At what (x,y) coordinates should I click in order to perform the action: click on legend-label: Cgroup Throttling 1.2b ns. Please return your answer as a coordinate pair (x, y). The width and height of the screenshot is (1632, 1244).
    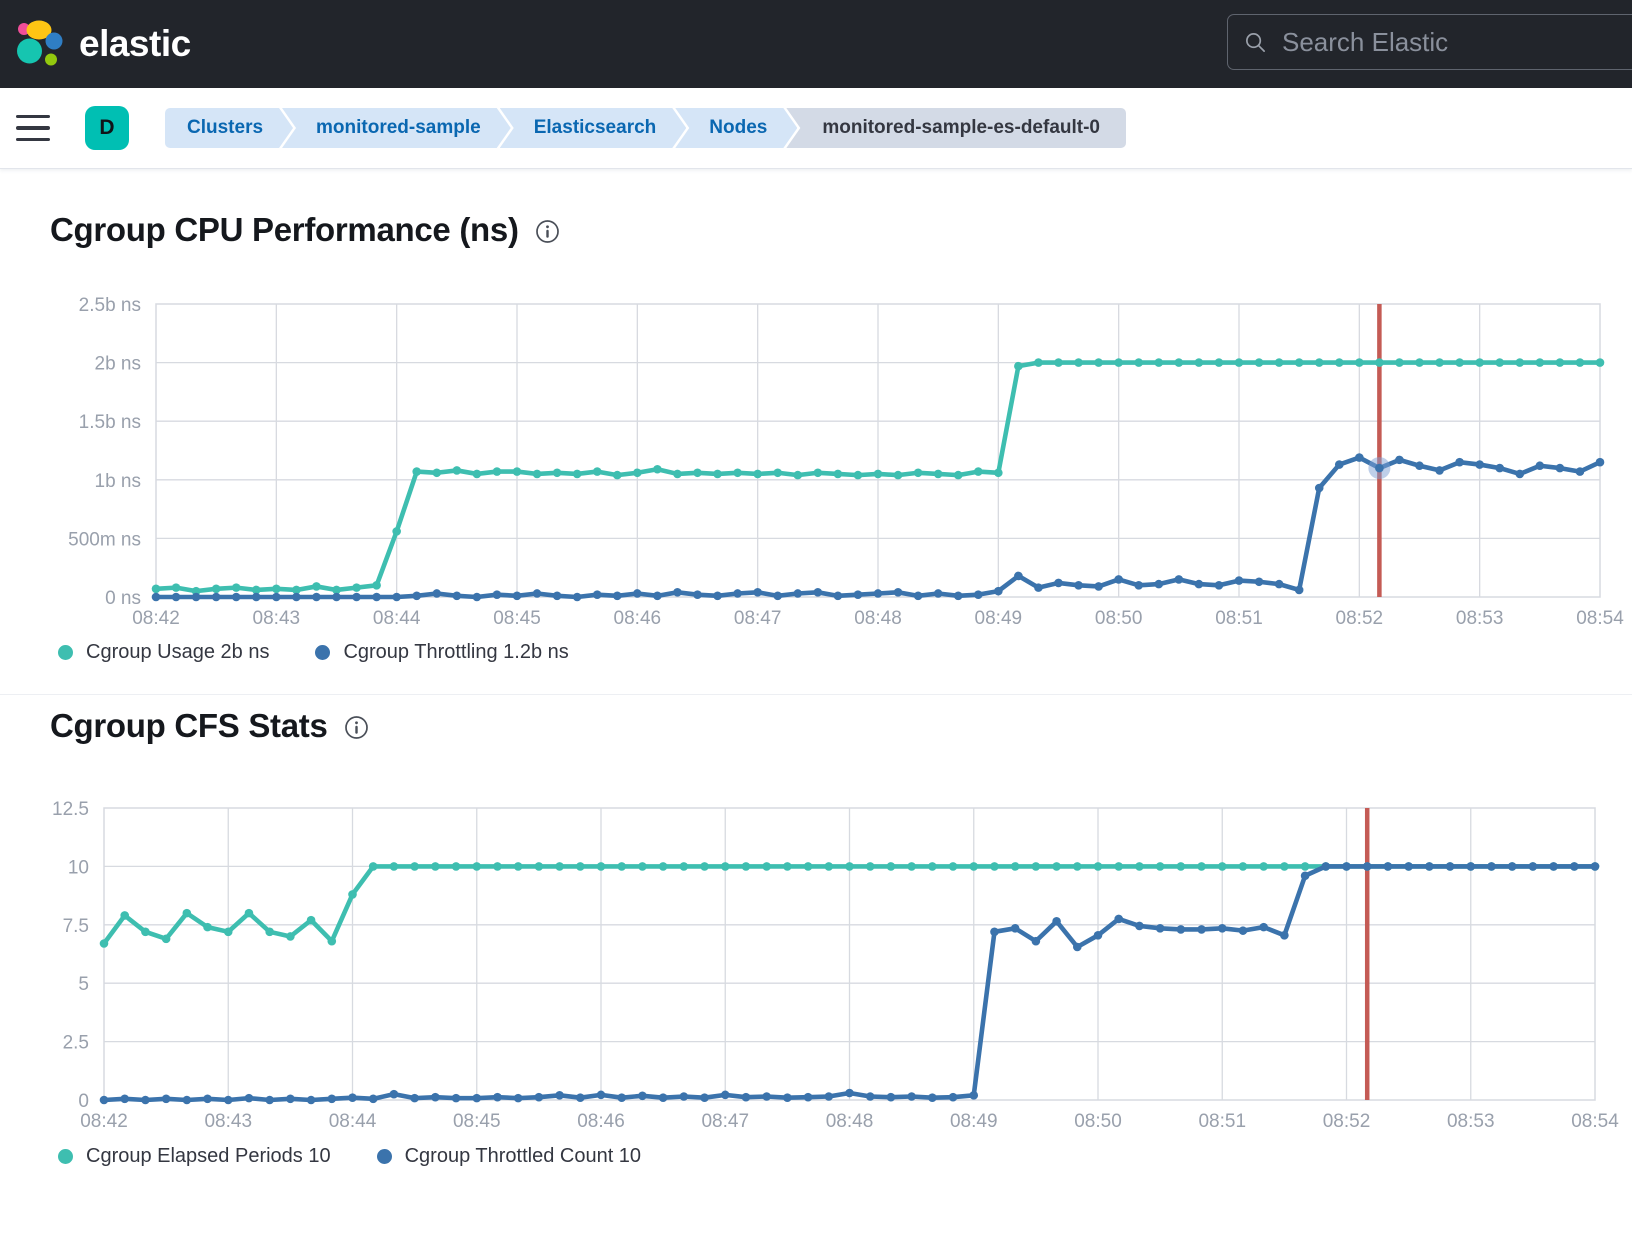
    Looking at the image, I should click on (456, 652).